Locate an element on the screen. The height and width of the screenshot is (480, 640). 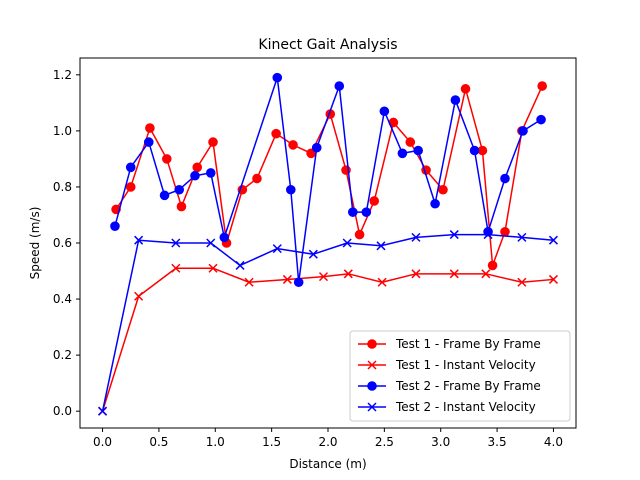
x-axis-ticks: 0.0 0.5 1.0 1.5 2.0 2.5 3.0 3.5 4.0 is located at coordinates (328, 438).